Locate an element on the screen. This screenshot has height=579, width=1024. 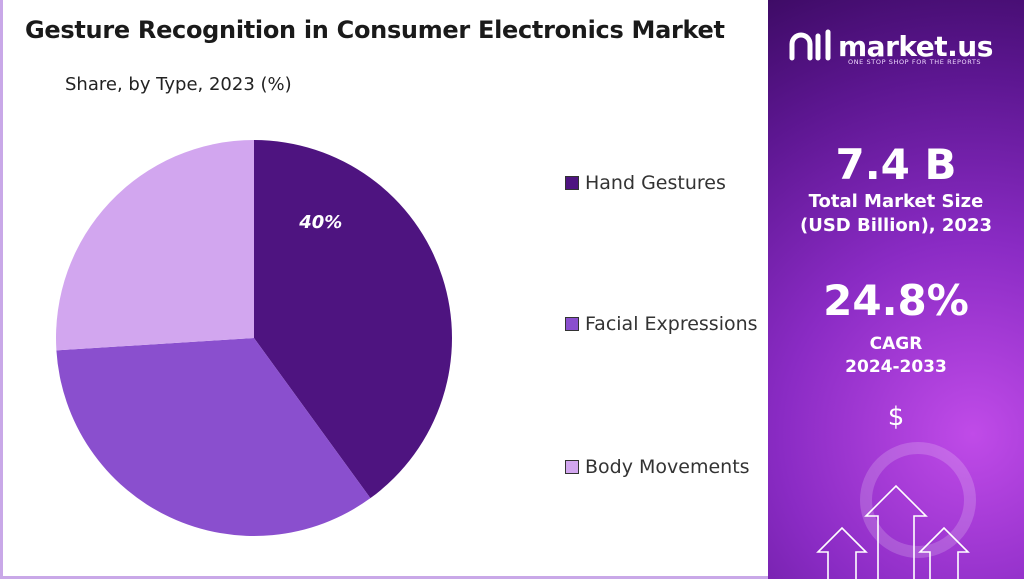
legend-item-facial-expressions: Facial Expressions is located at coordinates (661, 324).